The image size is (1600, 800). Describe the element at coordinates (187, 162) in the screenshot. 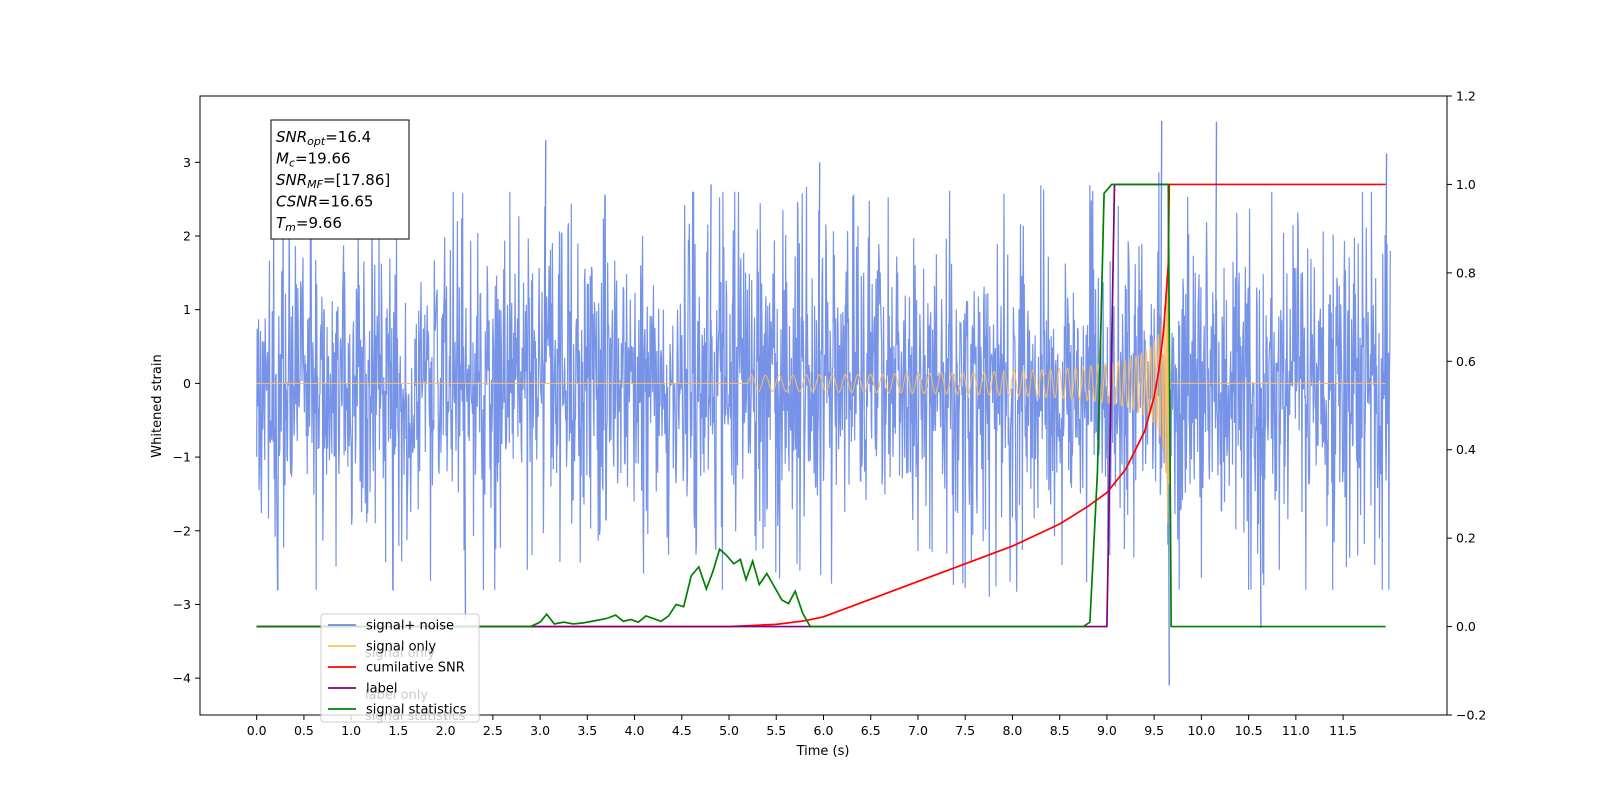

I see `y-left-tick-label: 3` at that location.